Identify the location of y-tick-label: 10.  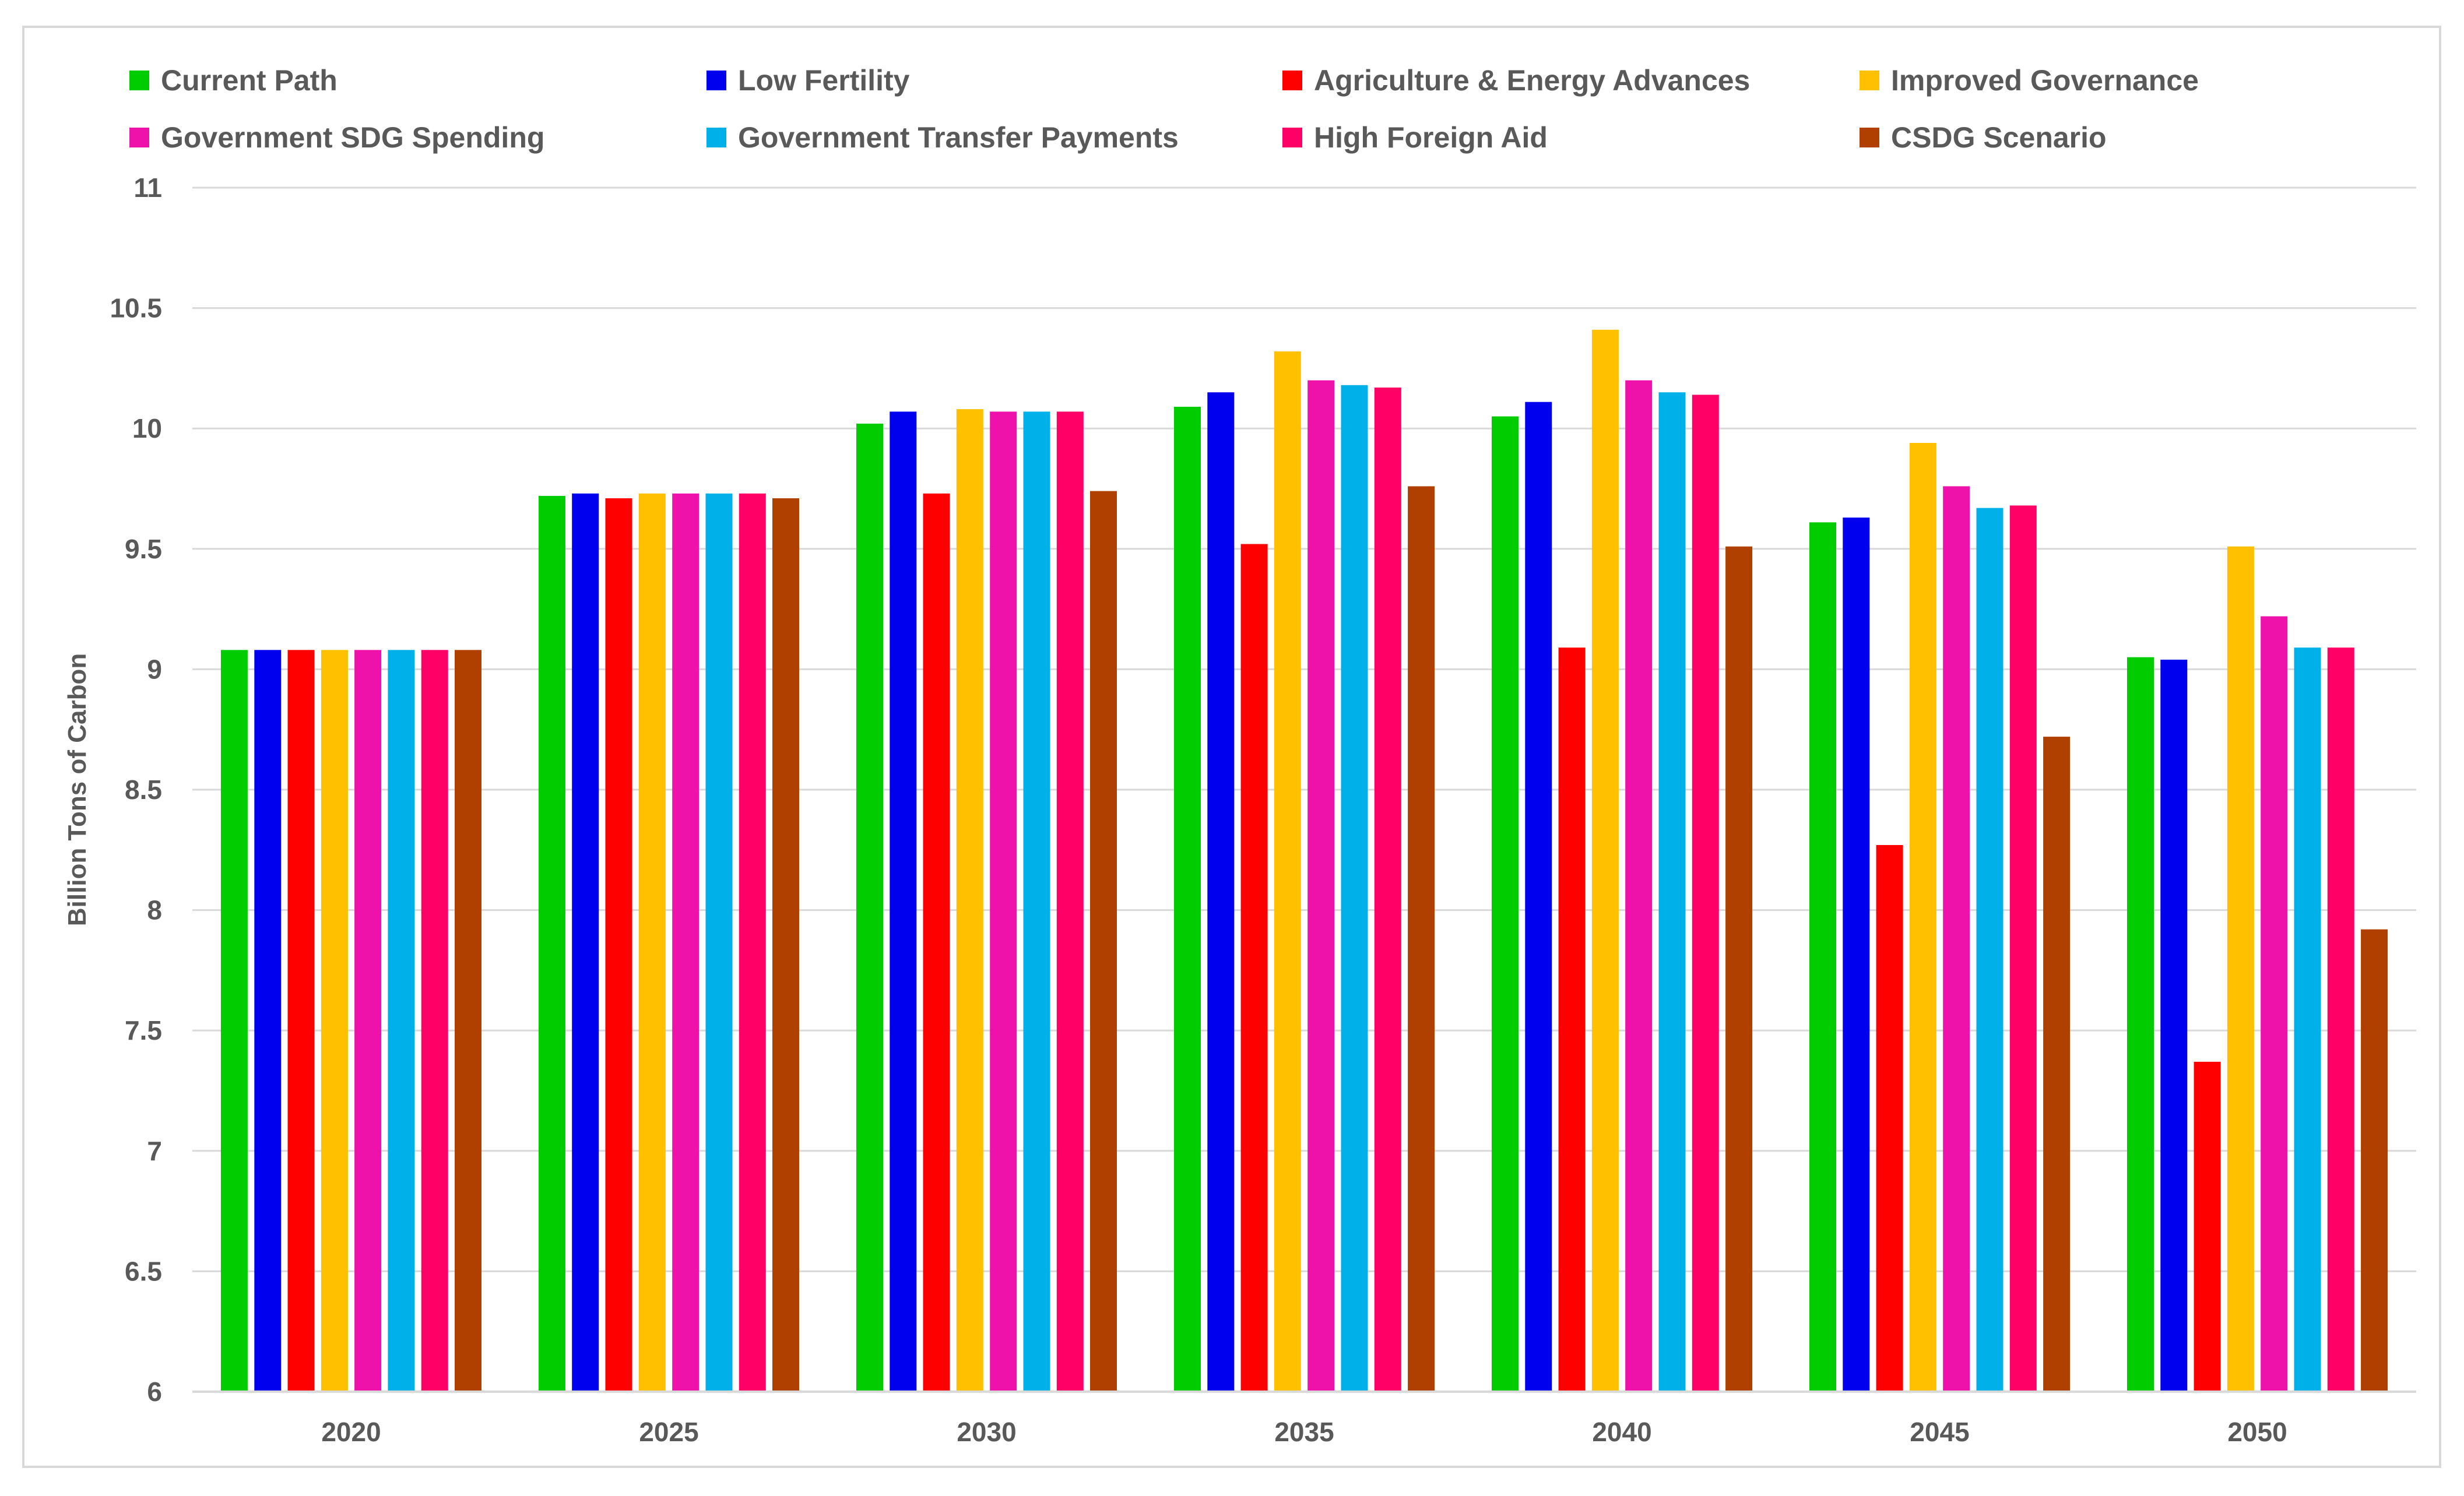
(147, 428).